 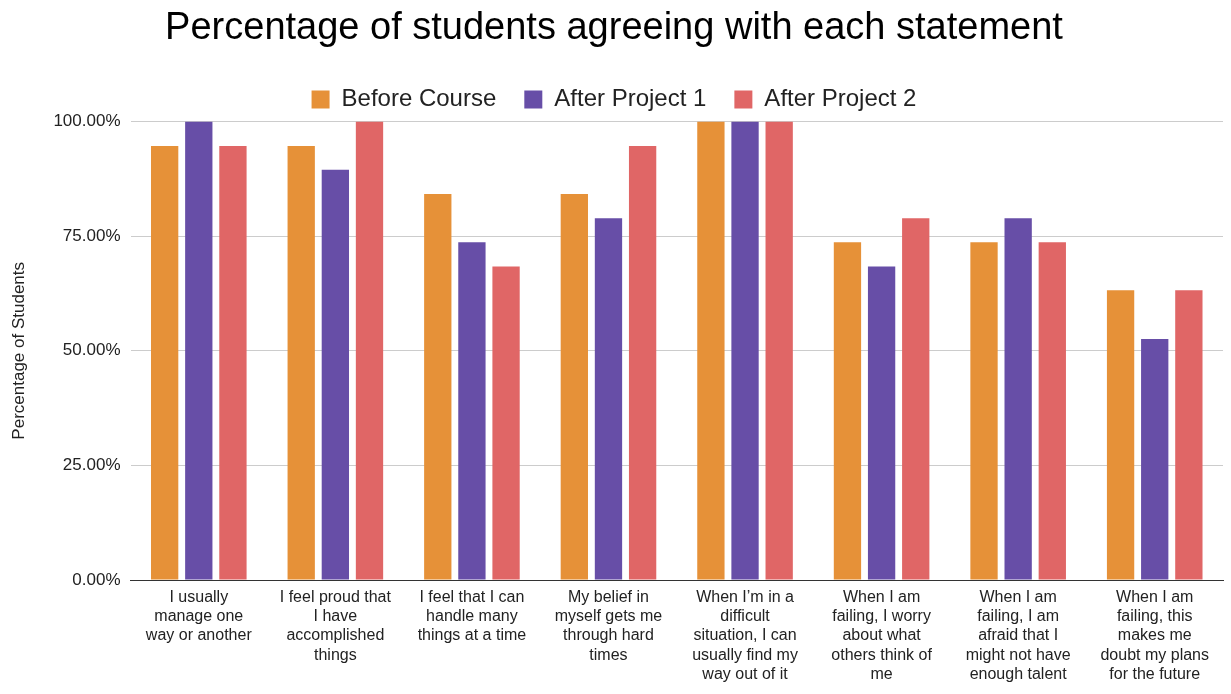 I want to click on legend-label: After Project 1, so click(x=630, y=98).